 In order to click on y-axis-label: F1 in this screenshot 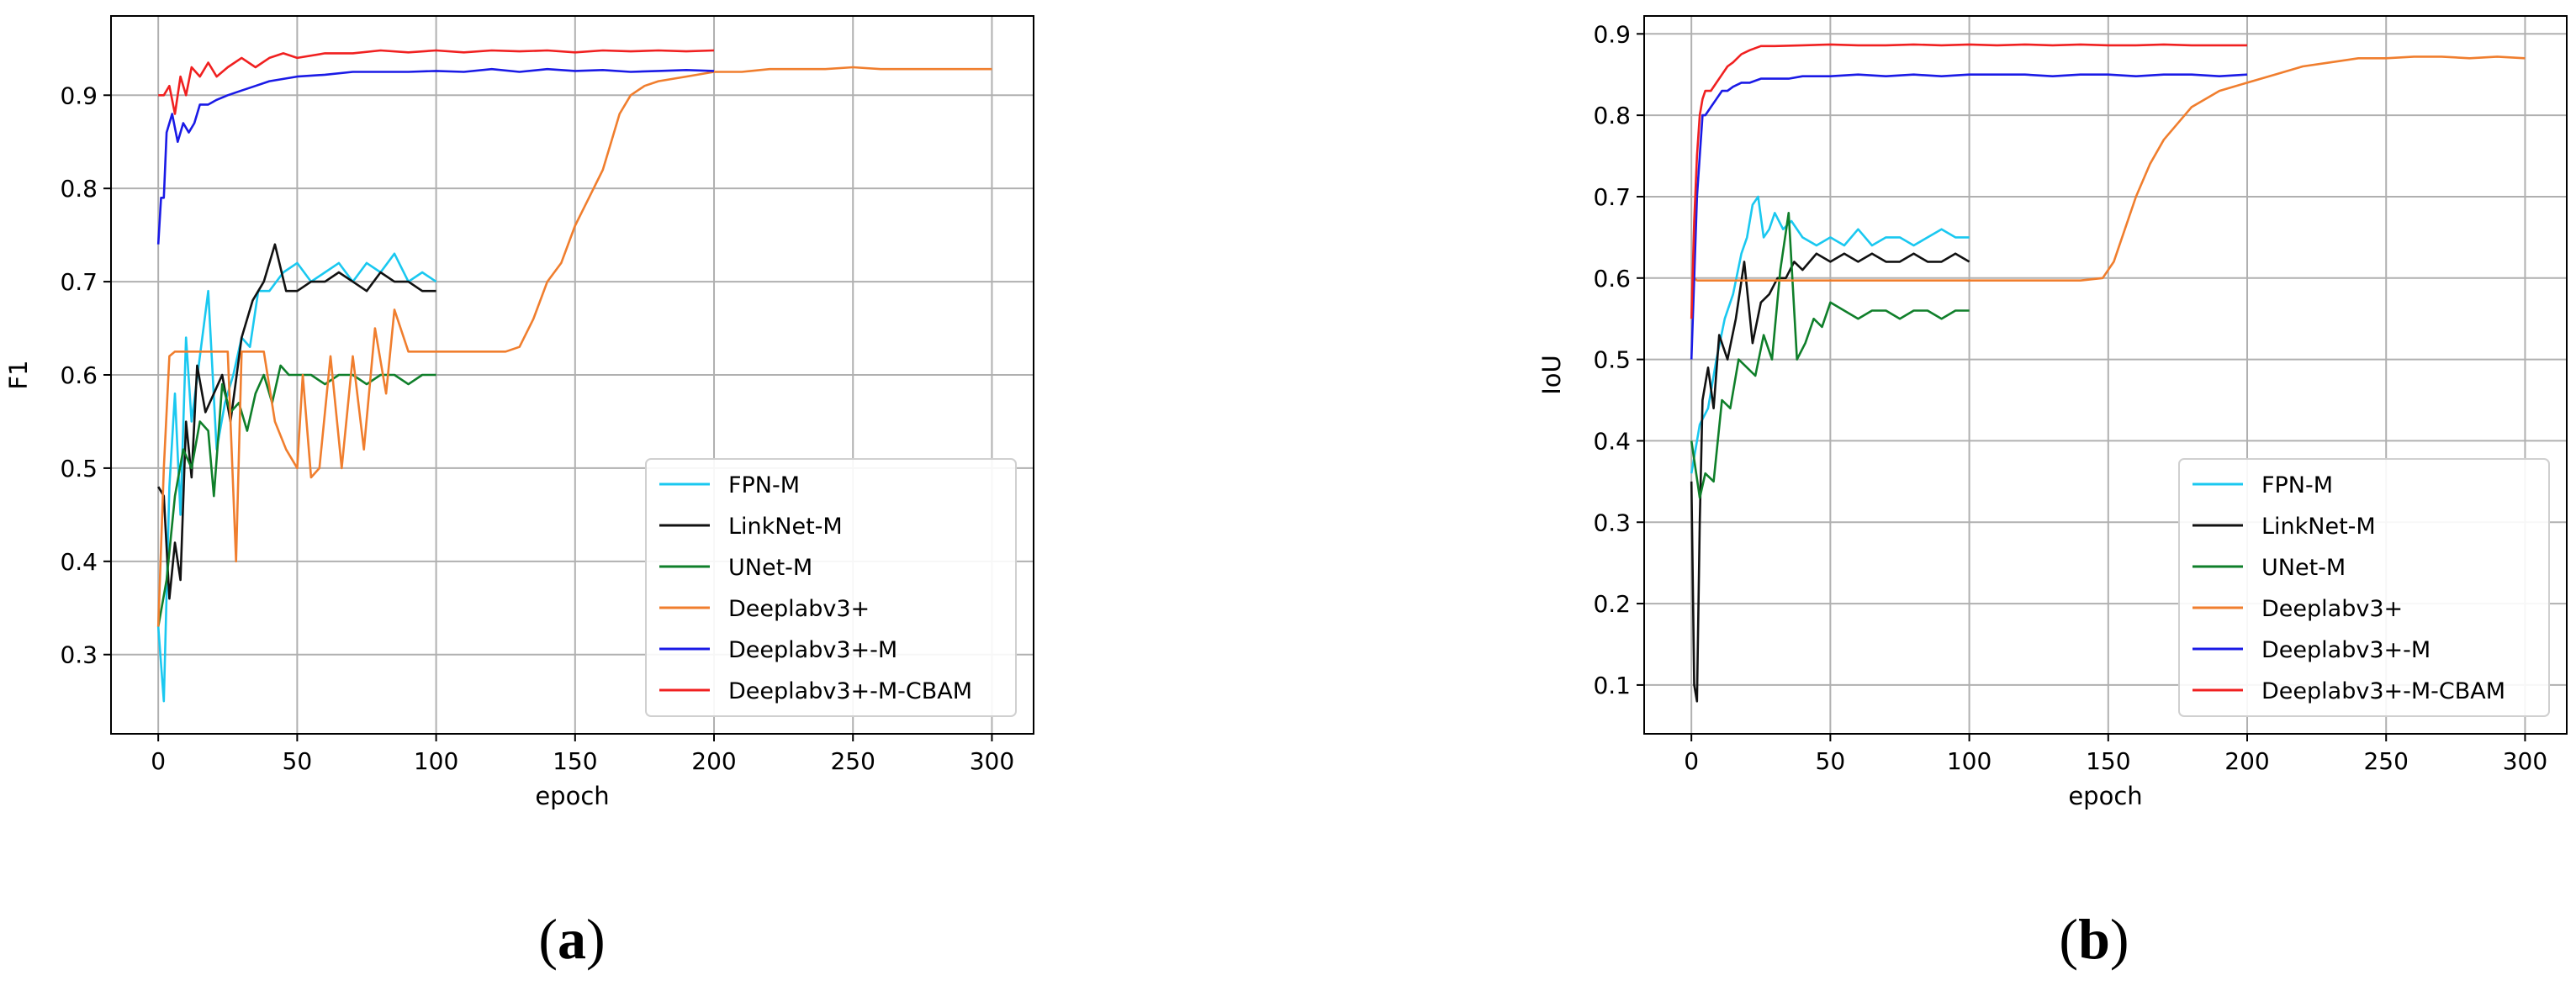, I will do `click(18, 374)`.